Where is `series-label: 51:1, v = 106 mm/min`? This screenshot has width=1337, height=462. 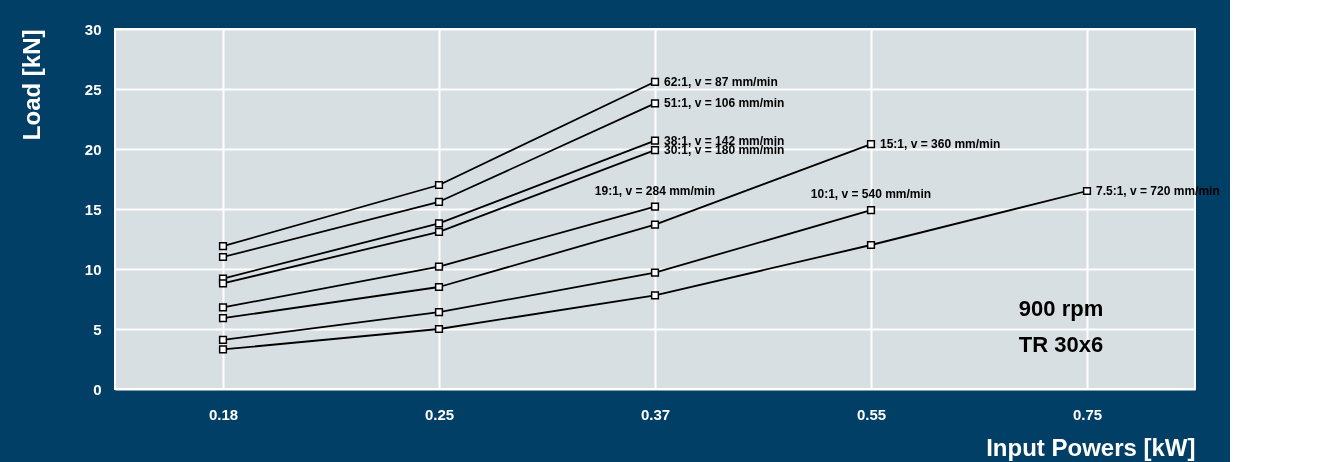 series-label: 51:1, v = 106 mm/min is located at coordinates (724, 103).